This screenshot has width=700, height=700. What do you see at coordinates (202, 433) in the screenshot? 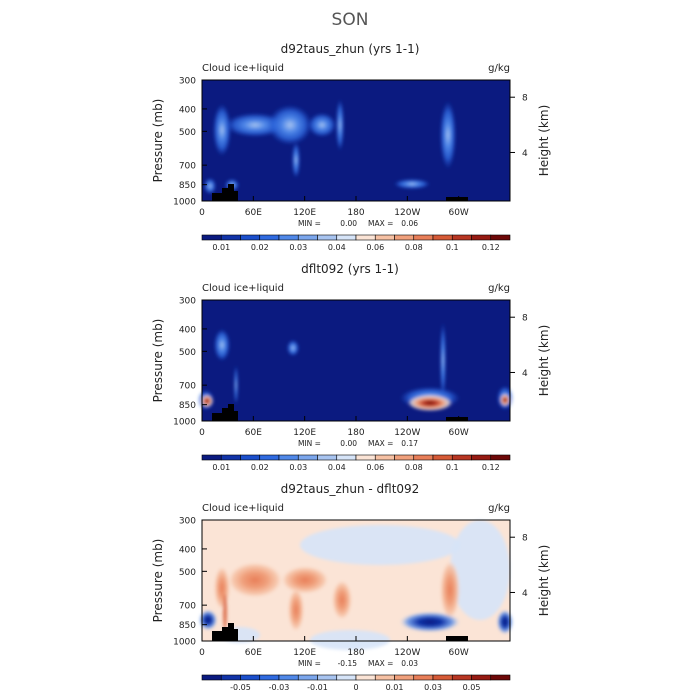
I see `x-tick-label: 0` at bounding box center [202, 433].